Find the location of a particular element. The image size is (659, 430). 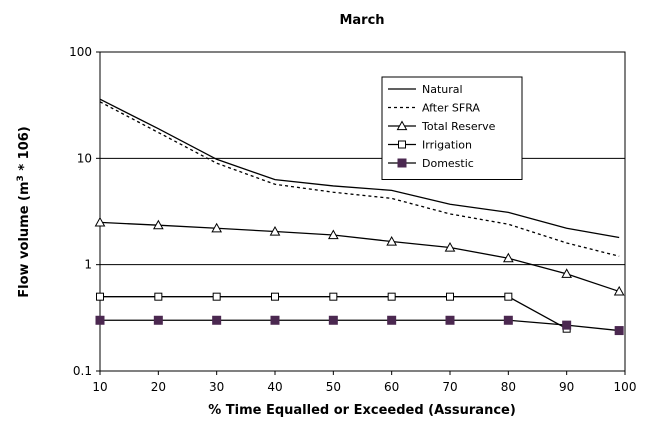

x-tick-label: 20 is located at coordinates (158, 387).